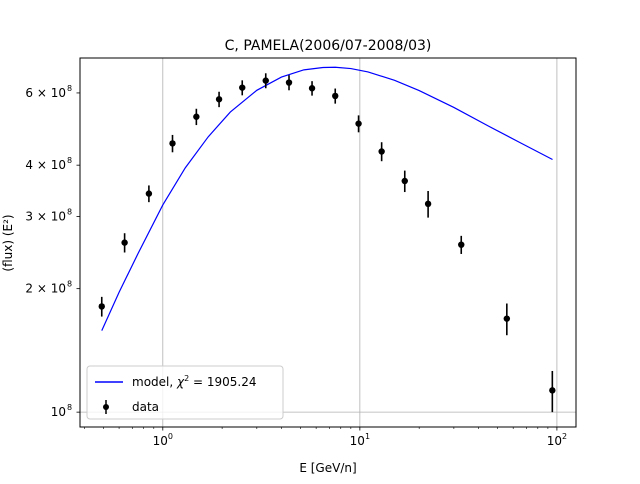  Describe the element at coordinates (186, 378) in the screenshot. I see `legend-model-chi-exp: 2` at that location.